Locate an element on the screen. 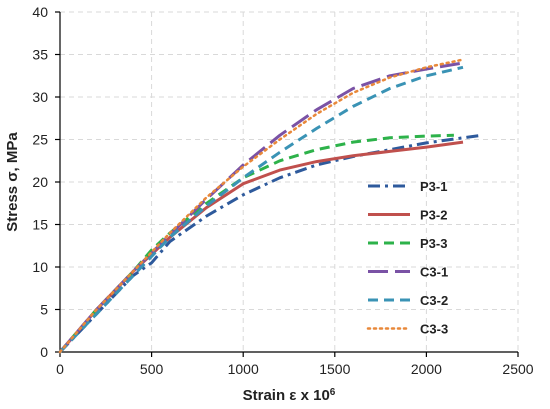 This screenshot has height=409, width=550. x-axis-title: Strain ε x 106 is located at coordinates (289, 396).